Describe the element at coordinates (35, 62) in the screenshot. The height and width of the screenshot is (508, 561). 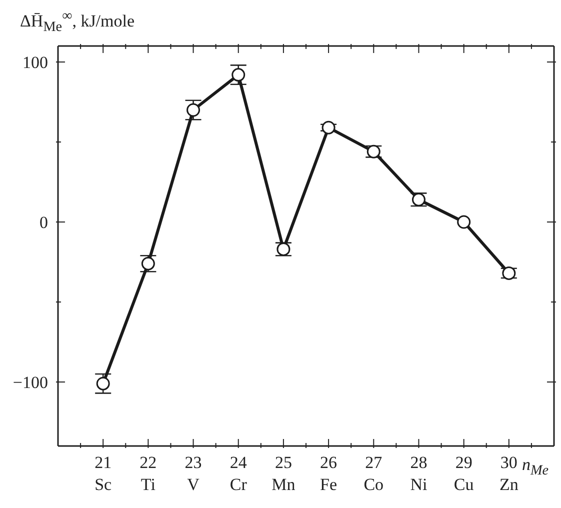
I see `y-tick-label: 100` at that location.